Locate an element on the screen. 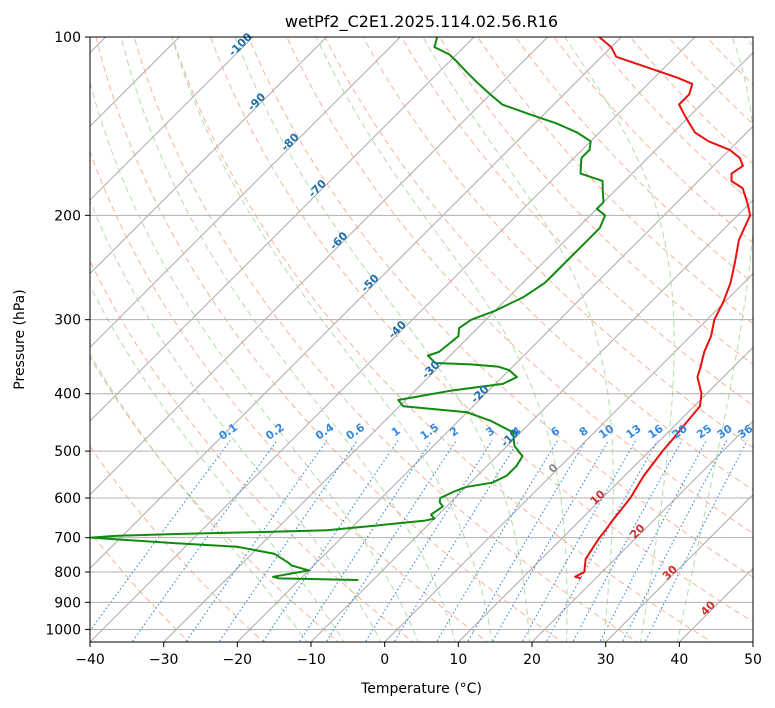  mixing-ratio-label: 1 is located at coordinates (396, 431).